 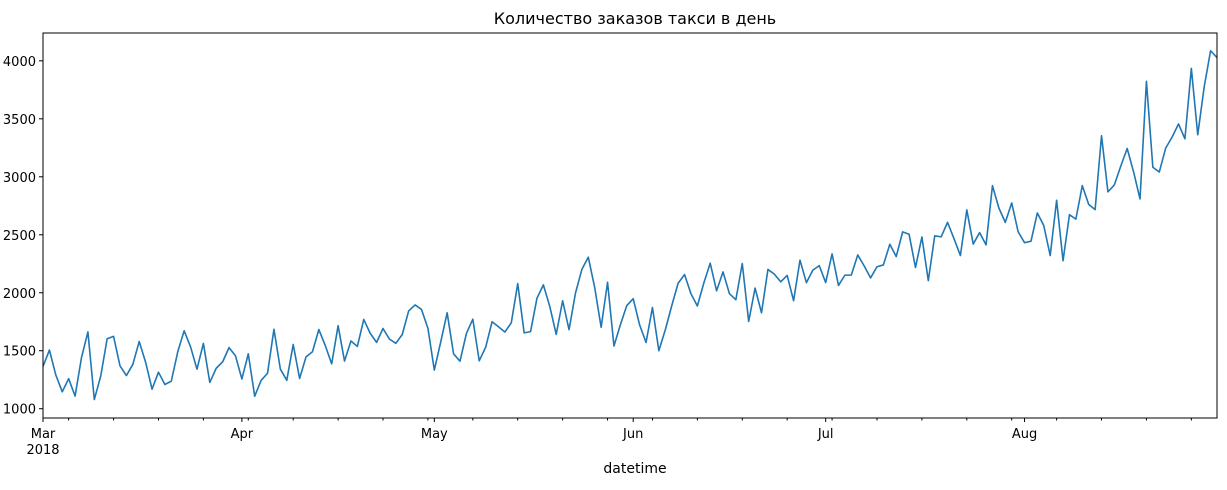 What do you see at coordinates (42, 450) in the screenshot?
I see `x-tick-sublabel: 2018` at bounding box center [42, 450].